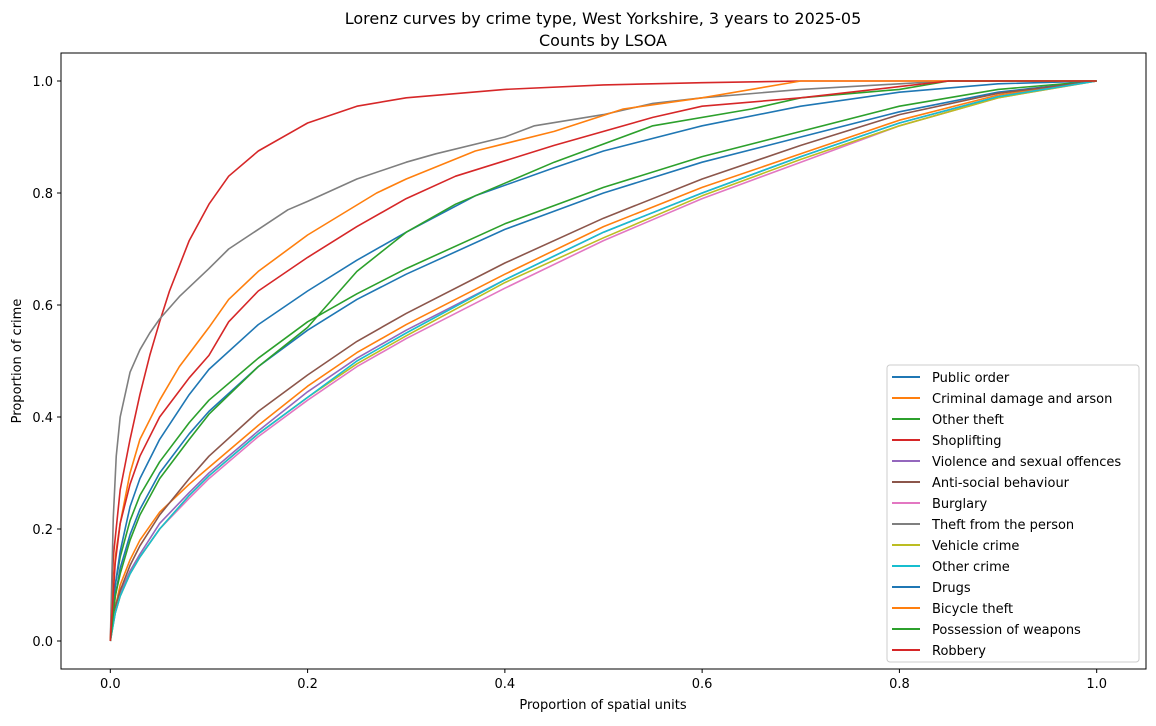  Describe the element at coordinates (1006, 630) in the screenshot. I see `legend-label: Possession of weapons` at that location.